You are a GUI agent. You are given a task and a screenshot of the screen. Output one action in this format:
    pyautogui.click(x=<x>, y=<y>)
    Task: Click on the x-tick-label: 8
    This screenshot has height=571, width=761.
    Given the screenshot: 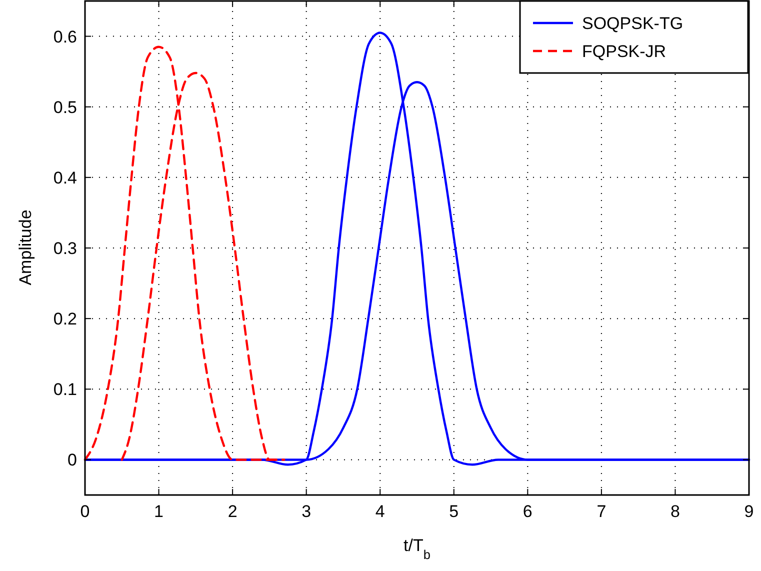 What is the action you would take?
    pyautogui.click(x=675, y=511)
    